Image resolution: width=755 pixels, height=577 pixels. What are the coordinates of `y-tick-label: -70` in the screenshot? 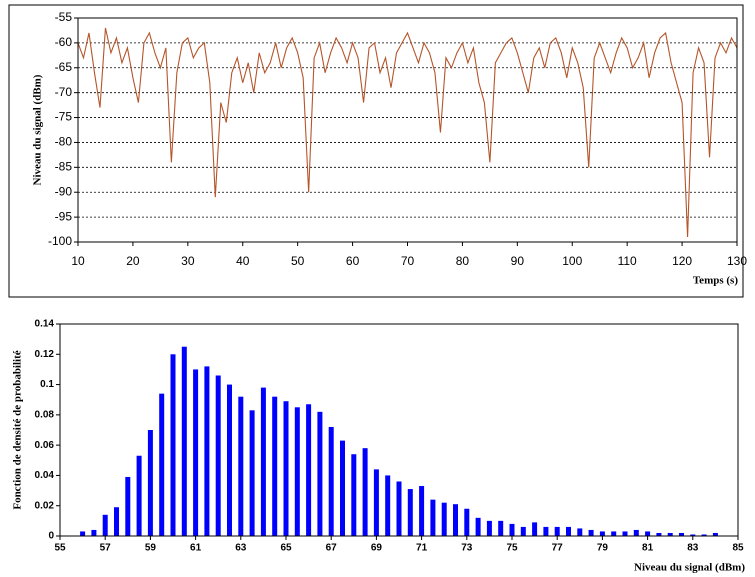 It's located at (64, 92).